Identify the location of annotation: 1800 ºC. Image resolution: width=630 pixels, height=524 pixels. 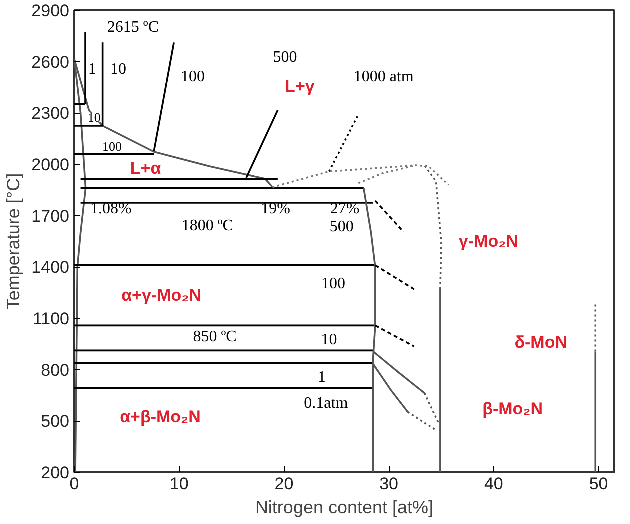
(208, 226).